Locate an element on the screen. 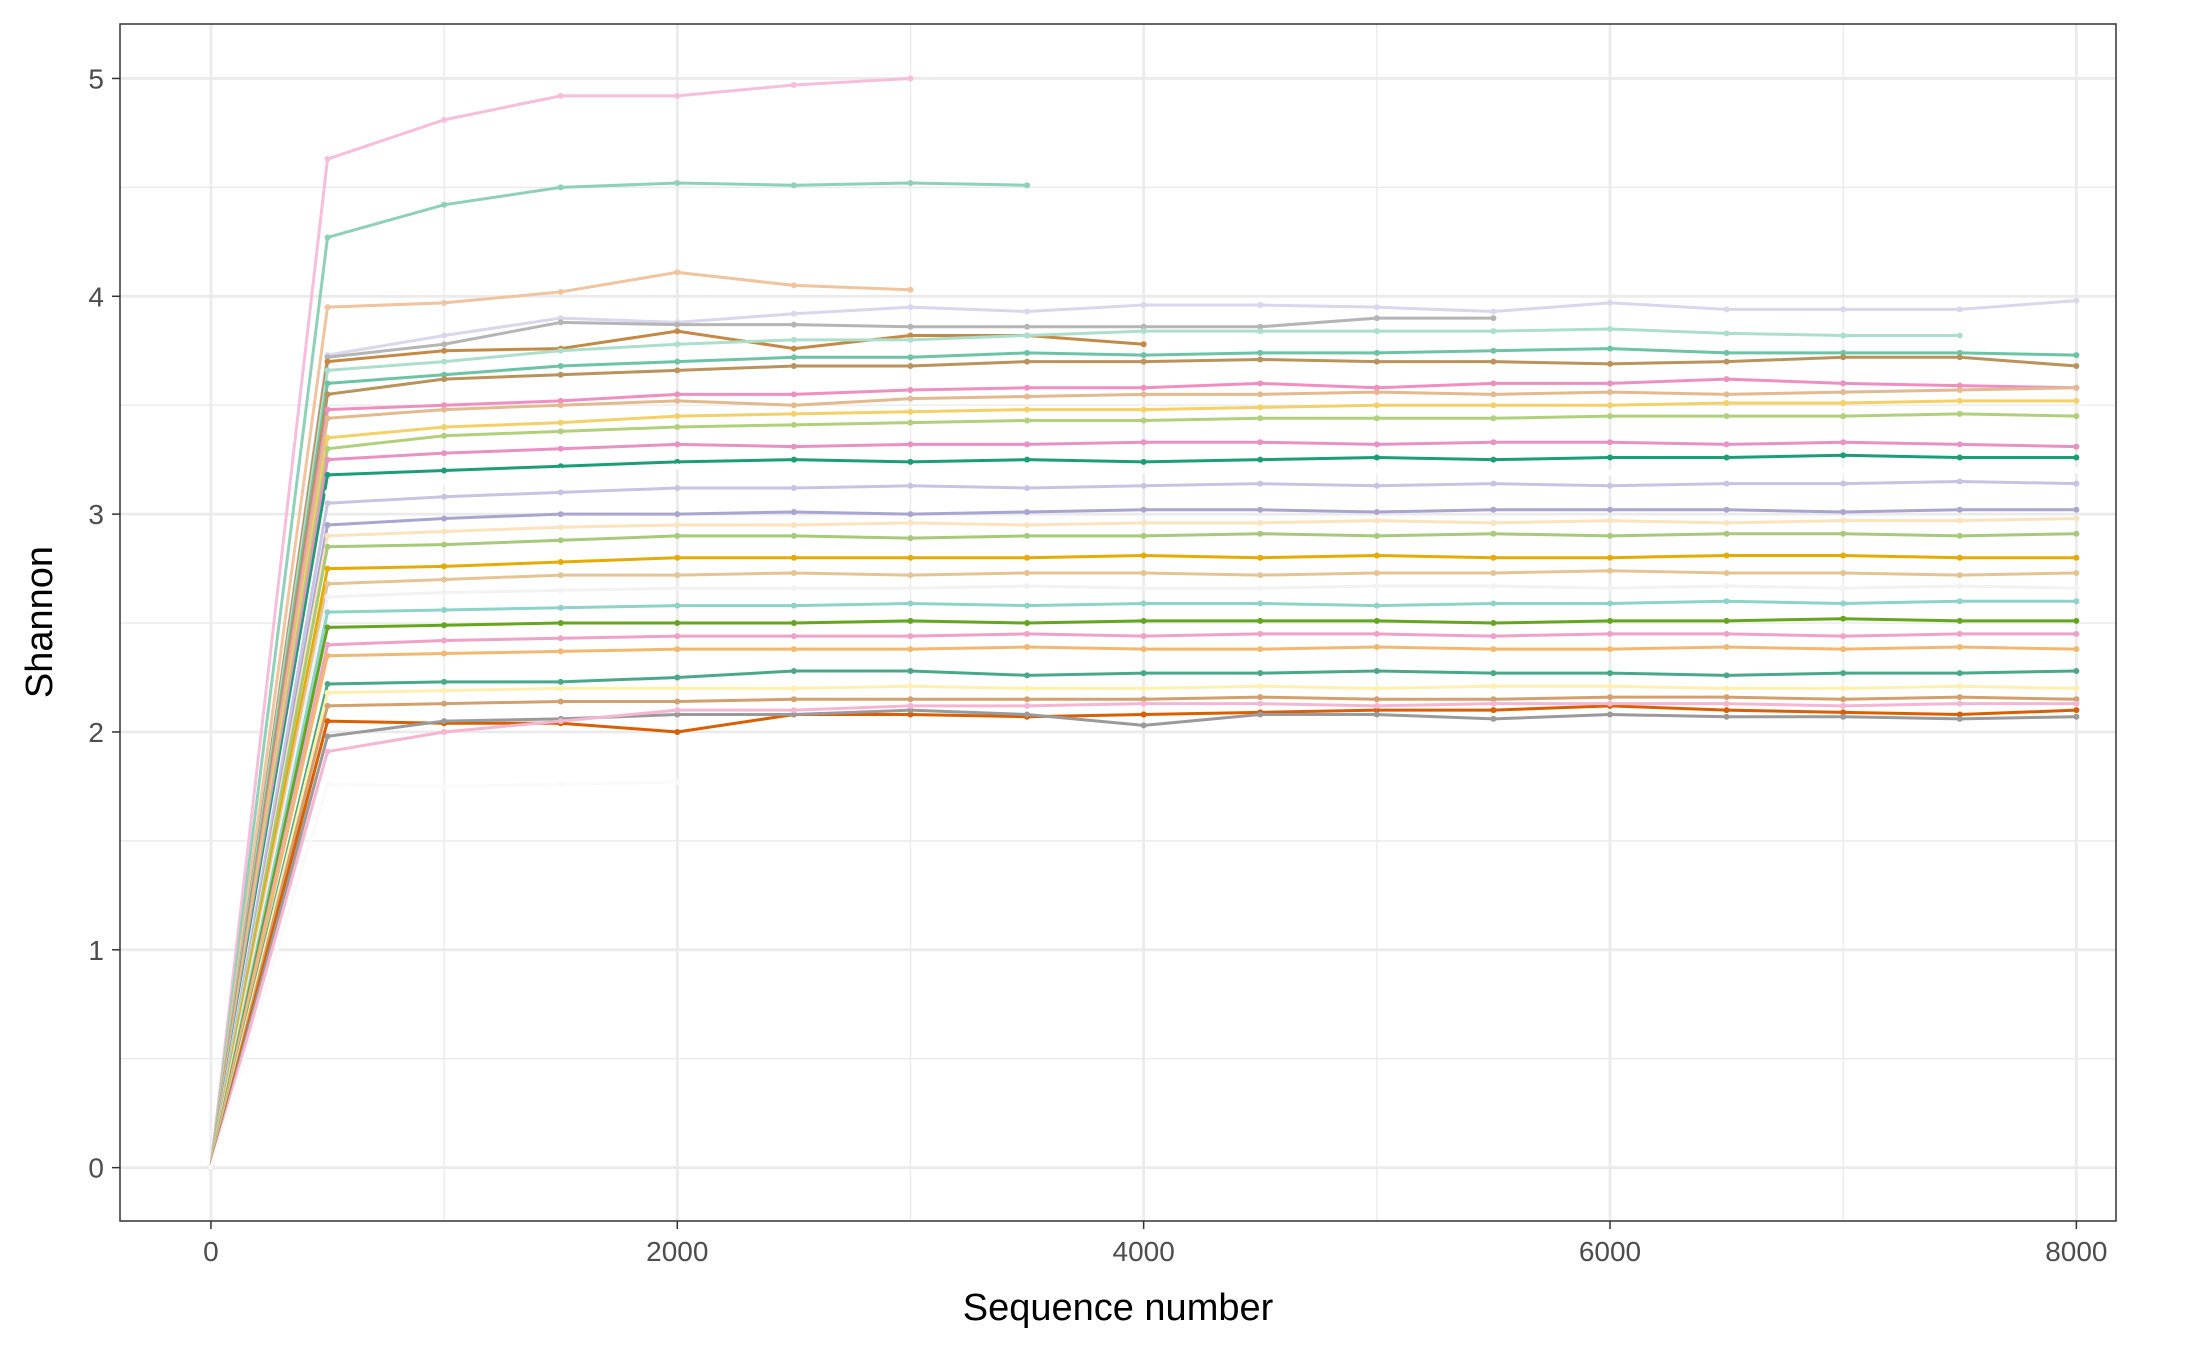 The height and width of the screenshot is (1351, 2187). x-tick-label: 6000 is located at coordinates (1610, 1251).